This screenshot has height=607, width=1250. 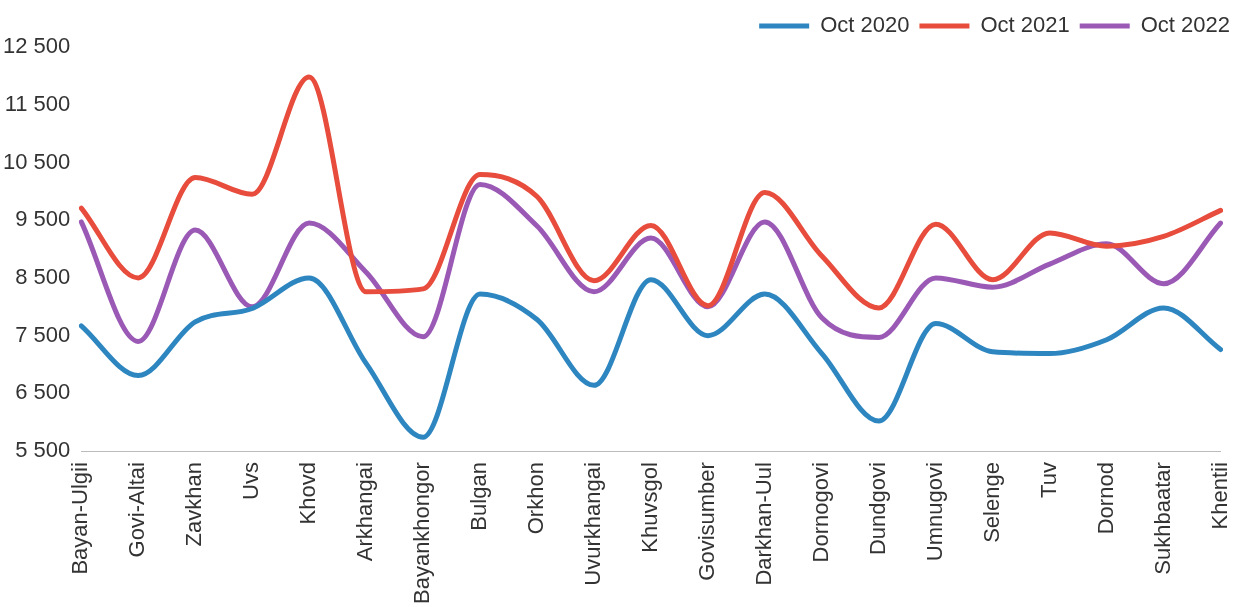 What do you see at coordinates (706, 521) in the screenshot?
I see `x-tick-label: Govisumber` at bounding box center [706, 521].